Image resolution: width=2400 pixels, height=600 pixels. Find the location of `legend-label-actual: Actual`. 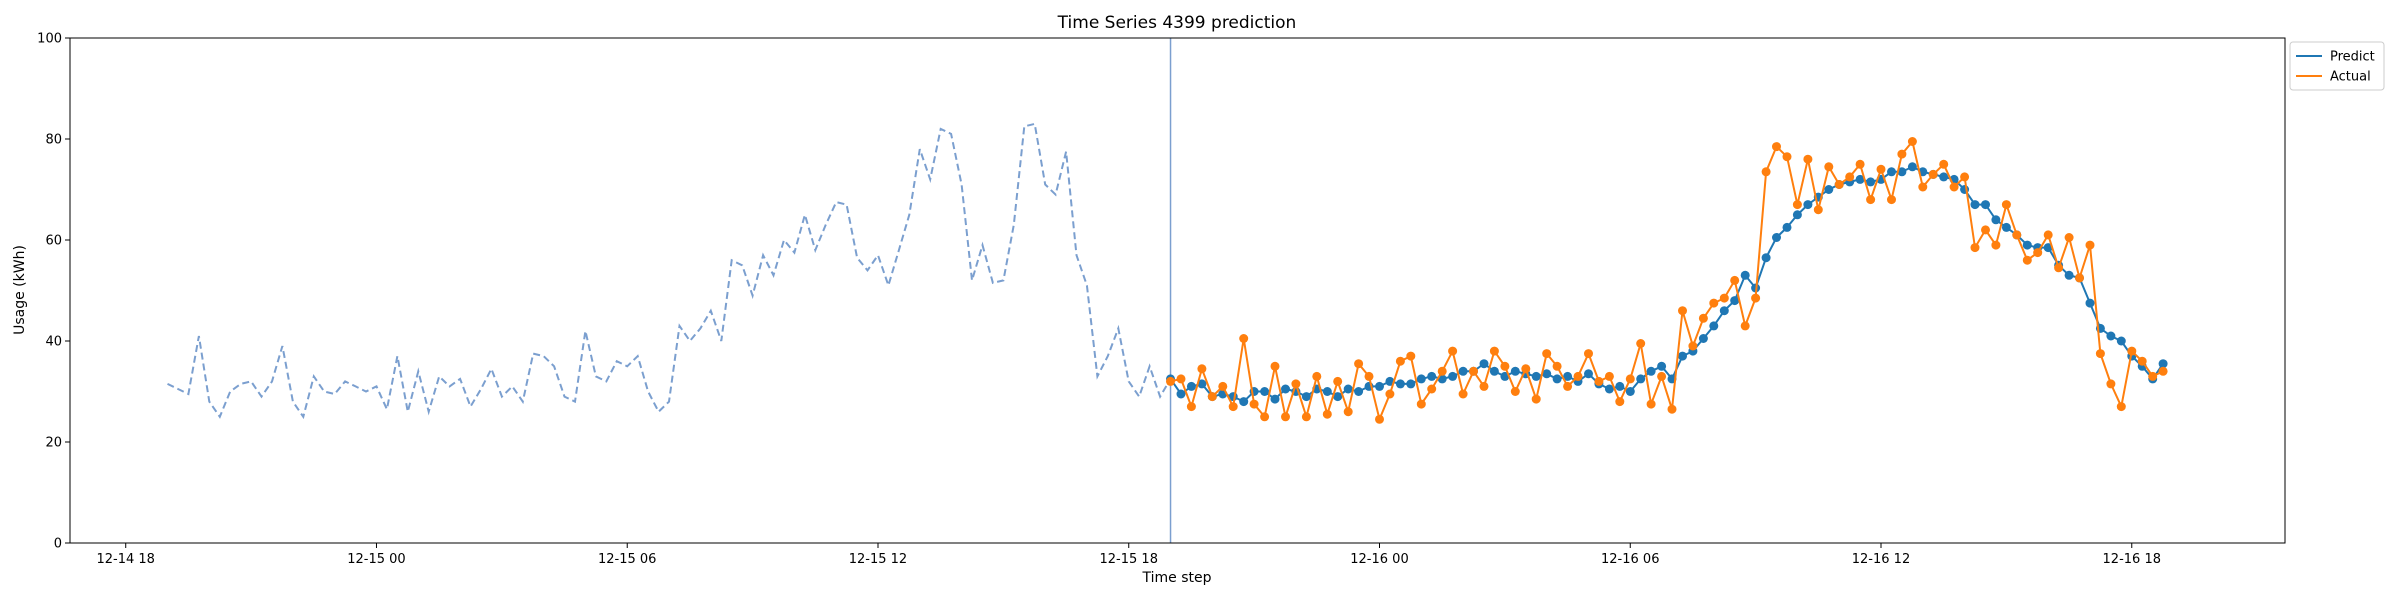

legend-label-actual: Actual is located at coordinates (2350, 77).